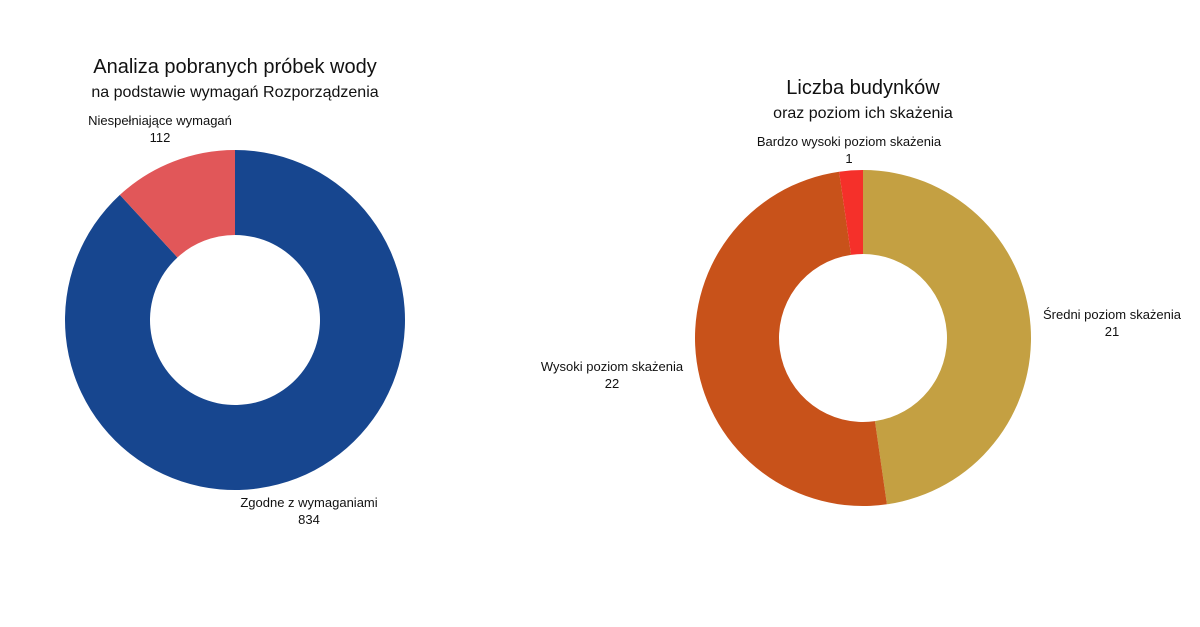 This screenshot has height=627, width=1200. Describe the element at coordinates (863, 113) in the screenshot. I see `chart-subtitle: oraz poziom ich skażenia` at that location.